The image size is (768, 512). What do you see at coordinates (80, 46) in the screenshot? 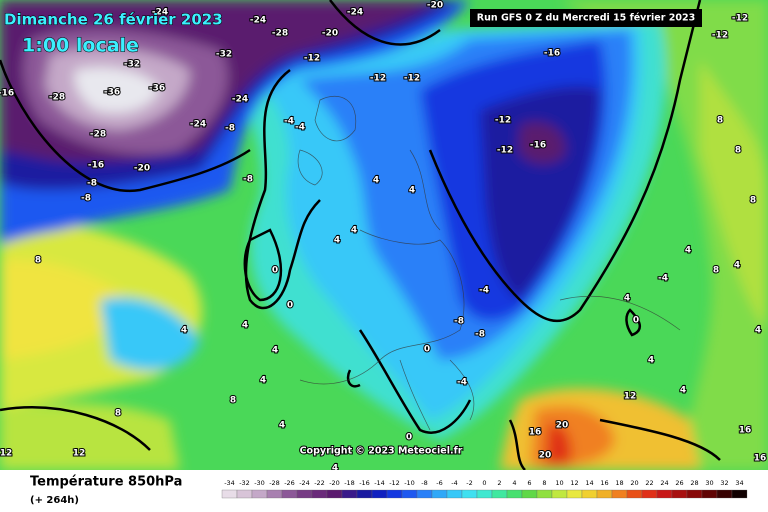
I see `forecast-time: 1:00 locale` at bounding box center [80, 46].